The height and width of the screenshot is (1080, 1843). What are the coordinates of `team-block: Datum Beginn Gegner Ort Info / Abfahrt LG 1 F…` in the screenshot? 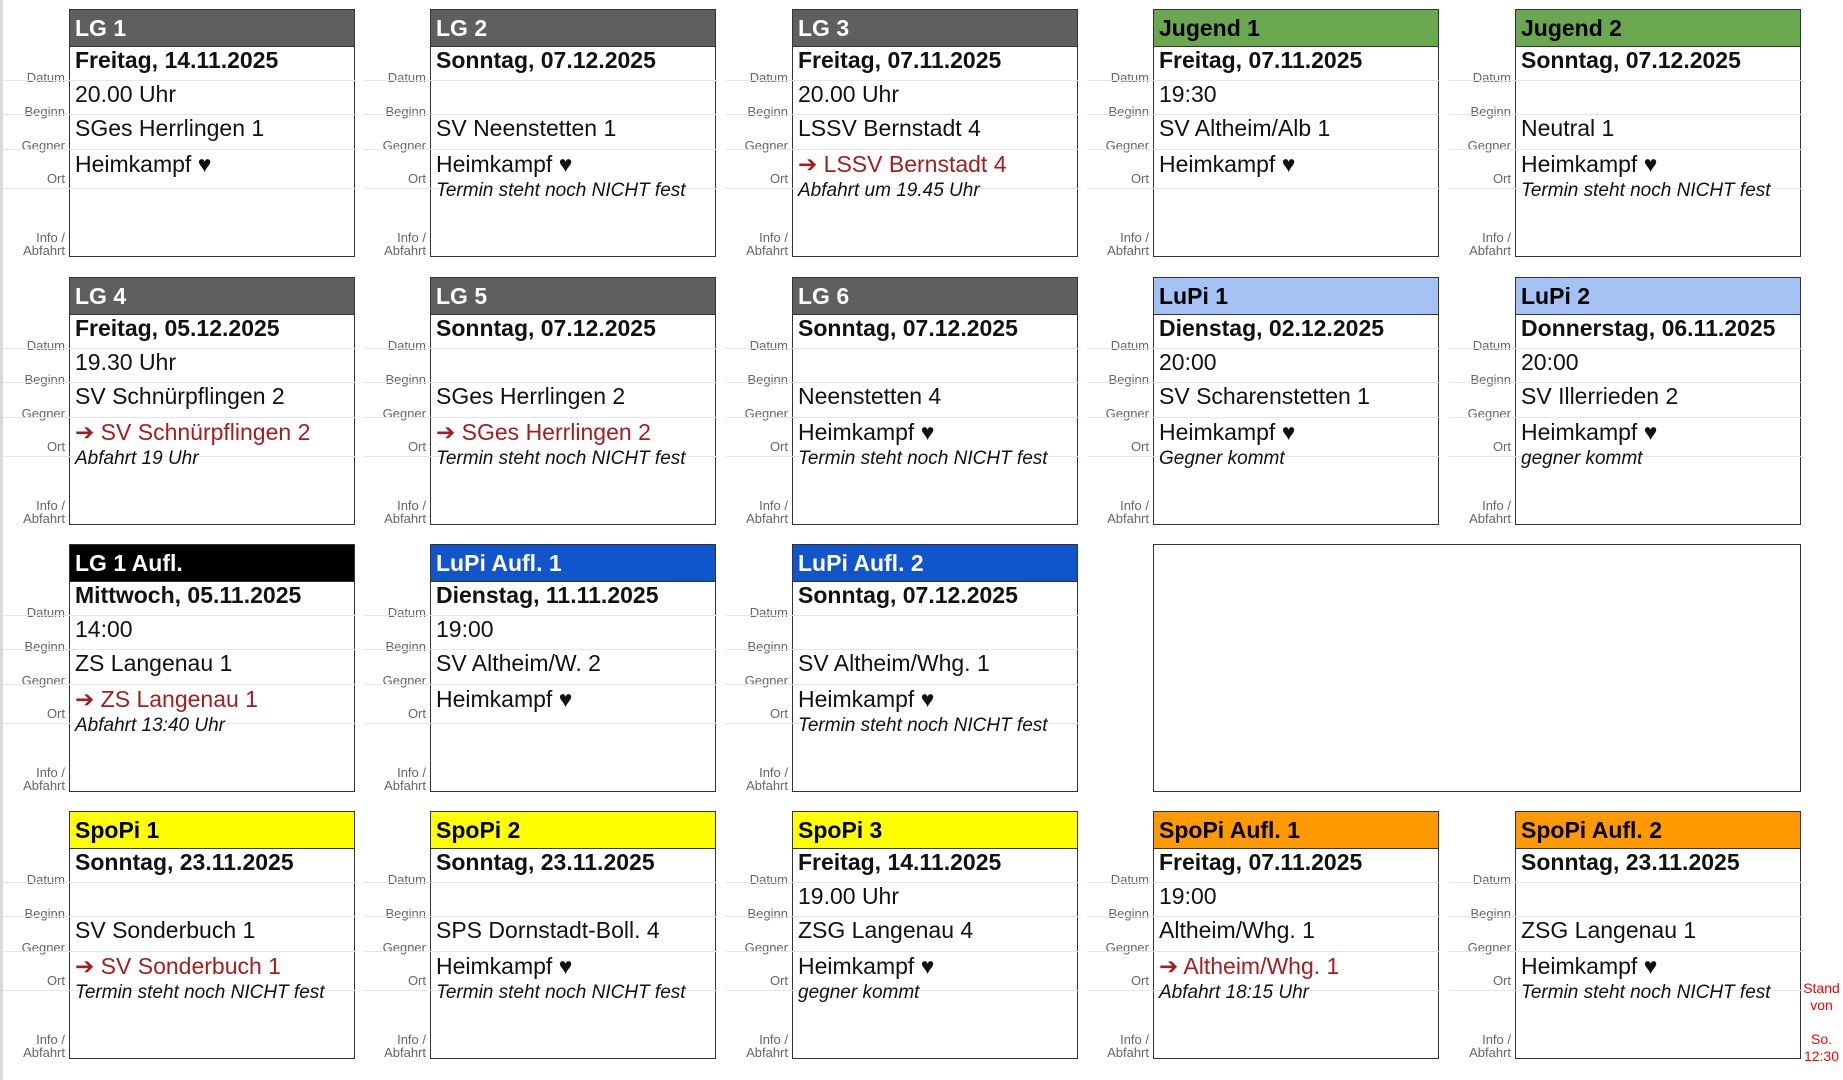 It's located at (178, 133).